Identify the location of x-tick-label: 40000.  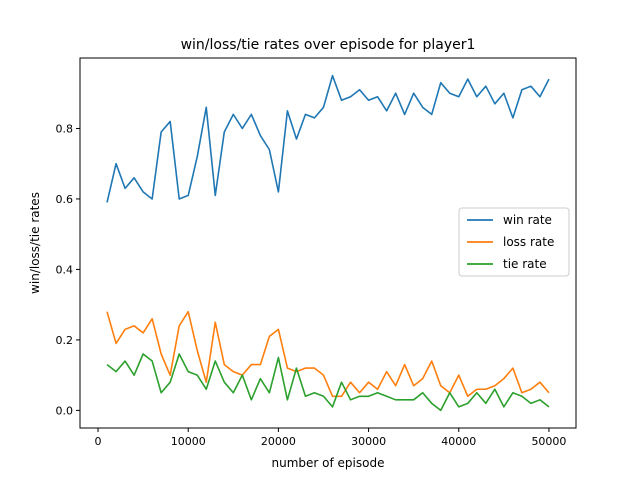
(458, 441).